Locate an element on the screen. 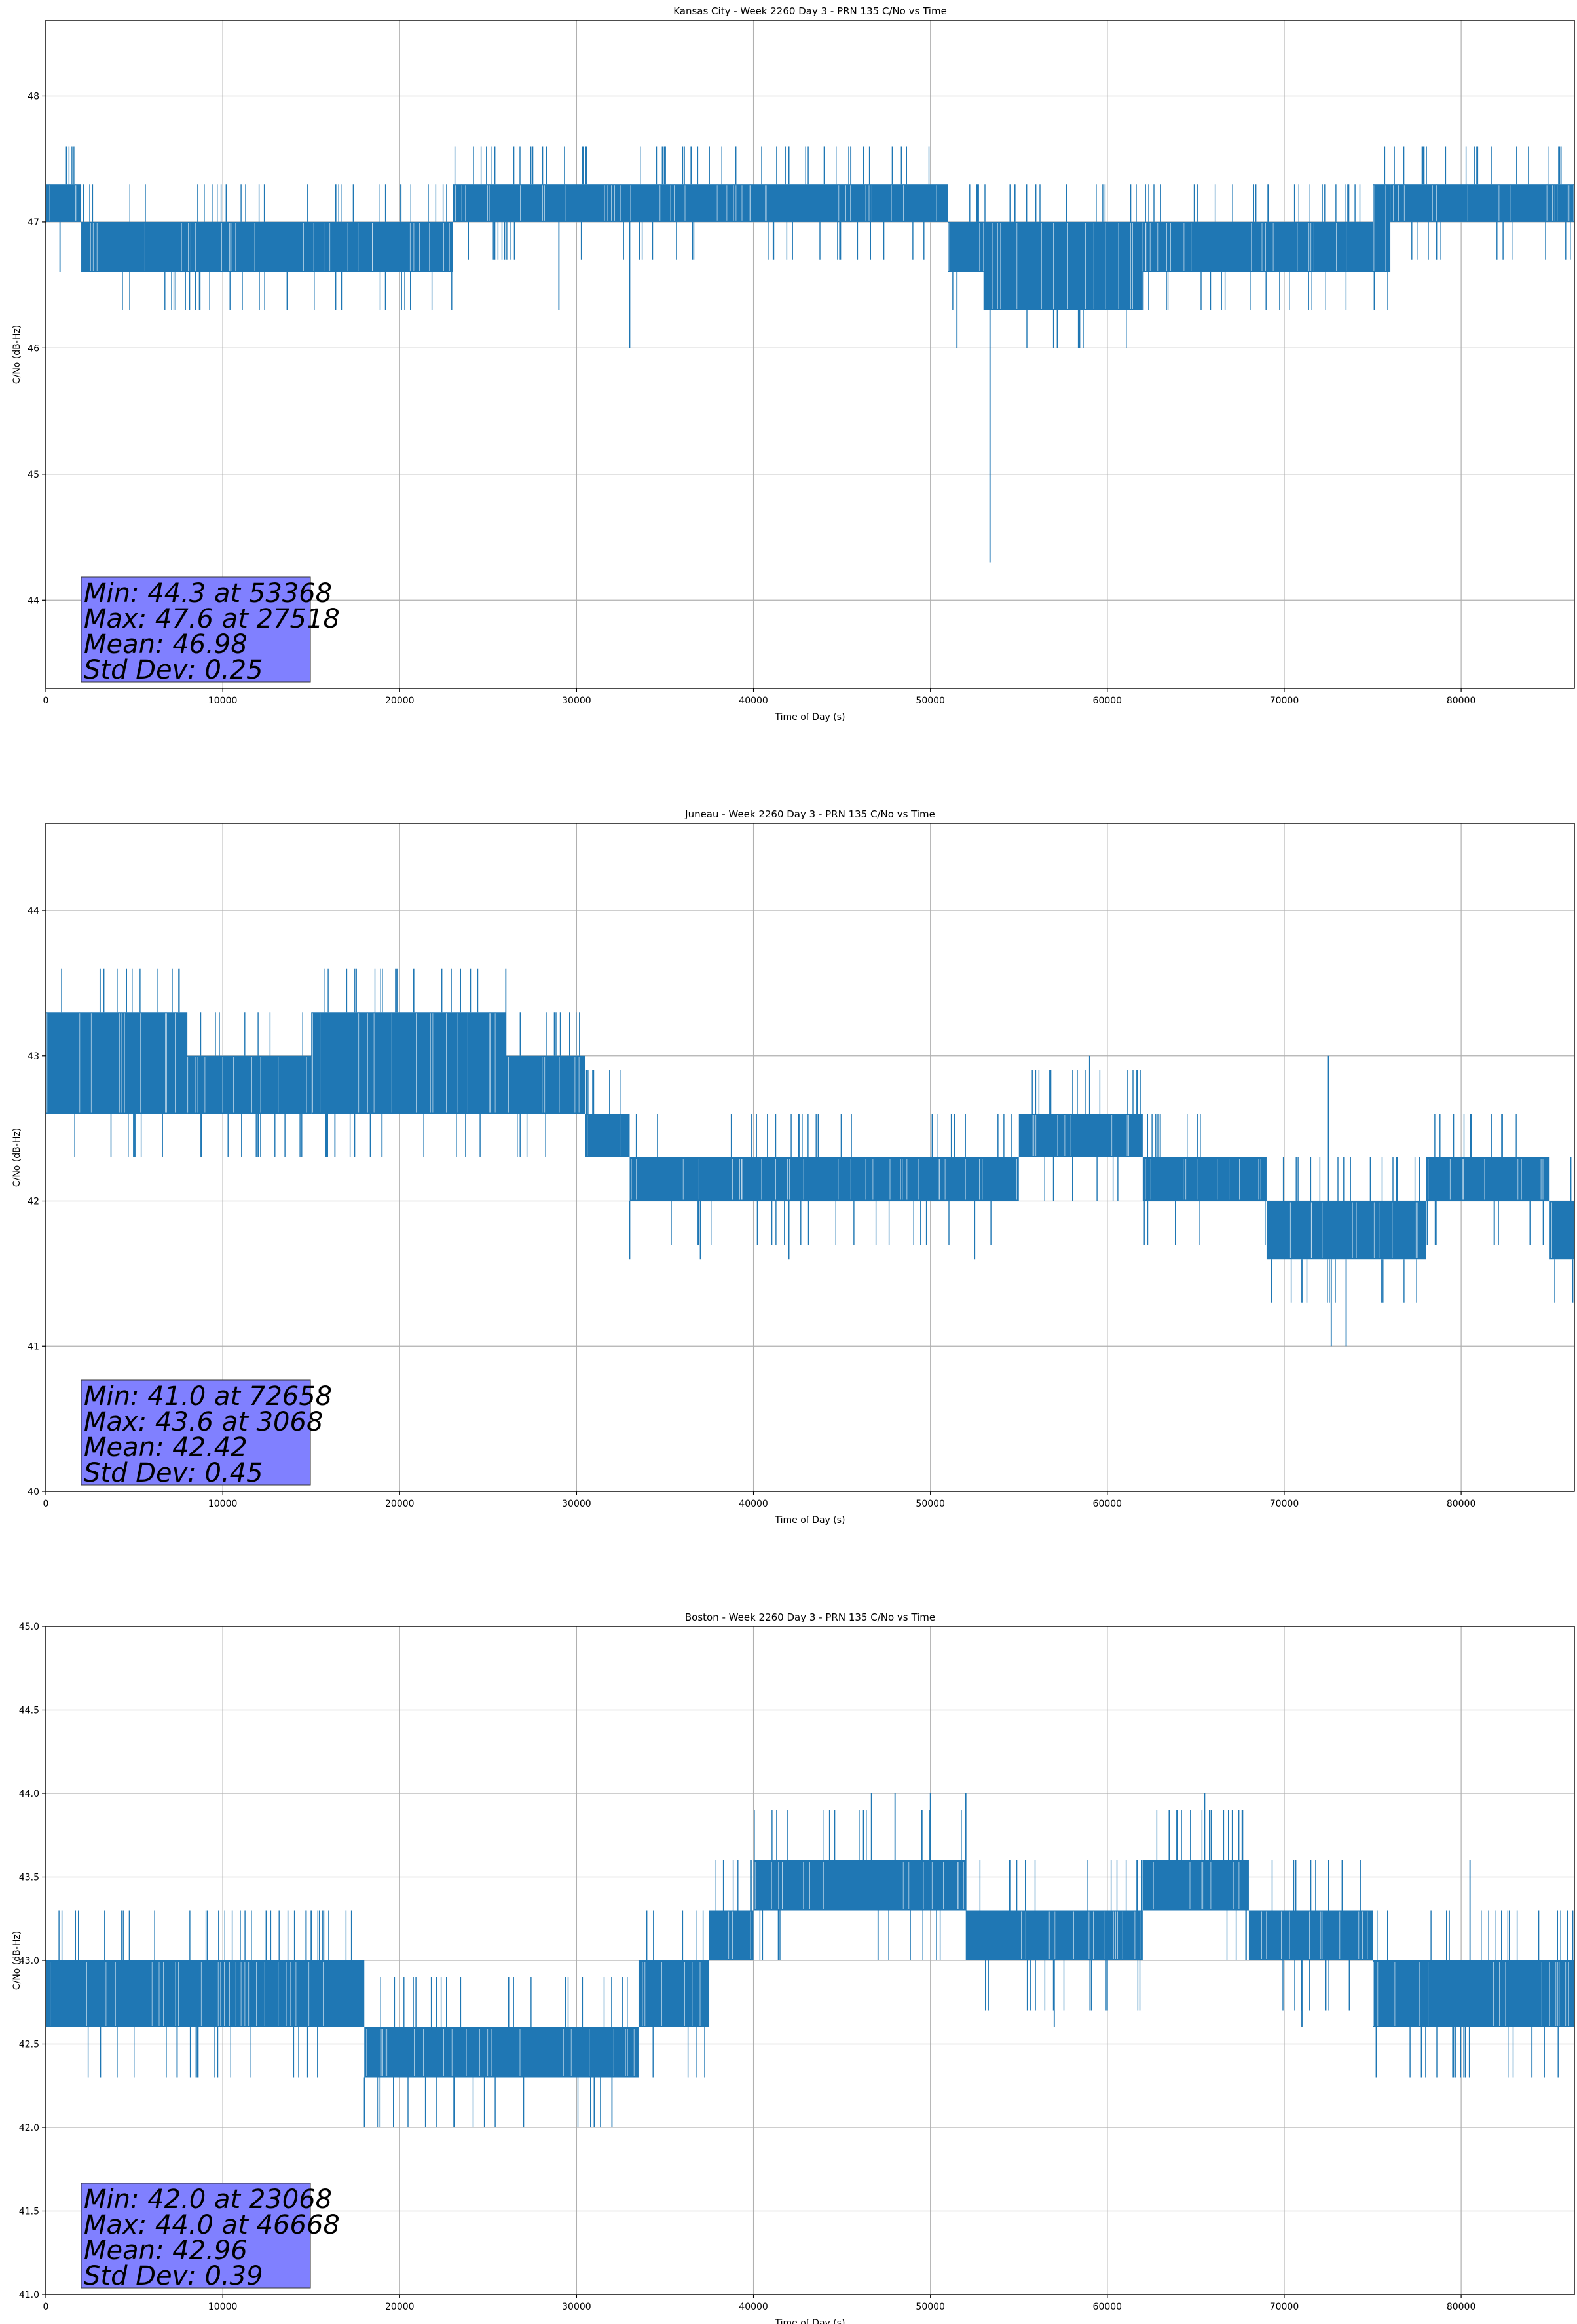 The image size is (1577, 2324). stats-line: Max: 47.6 at 27518 is located at coordinates (212, 619).